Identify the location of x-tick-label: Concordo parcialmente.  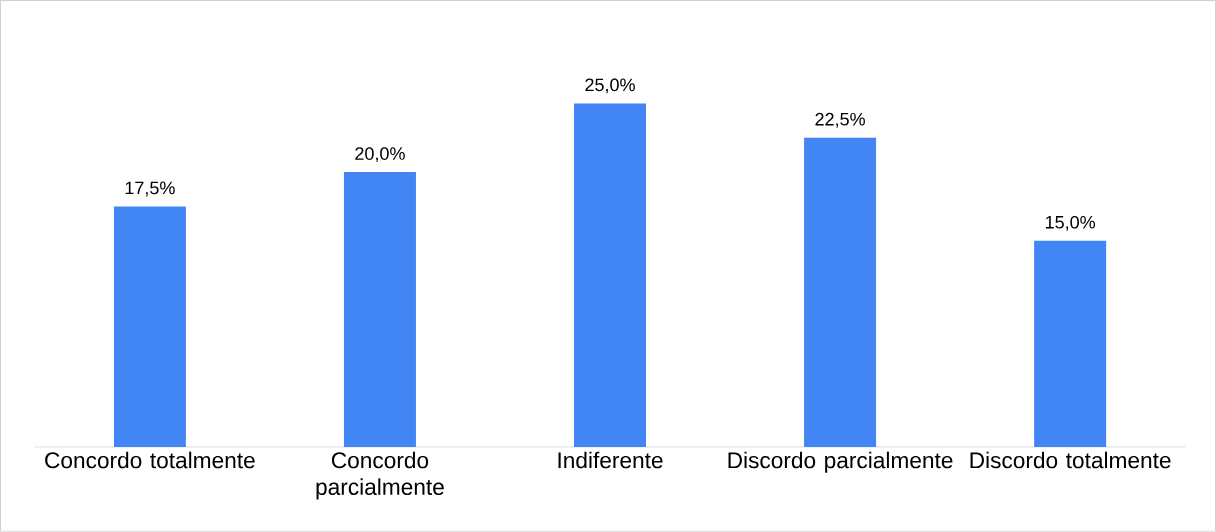
(380, 475).